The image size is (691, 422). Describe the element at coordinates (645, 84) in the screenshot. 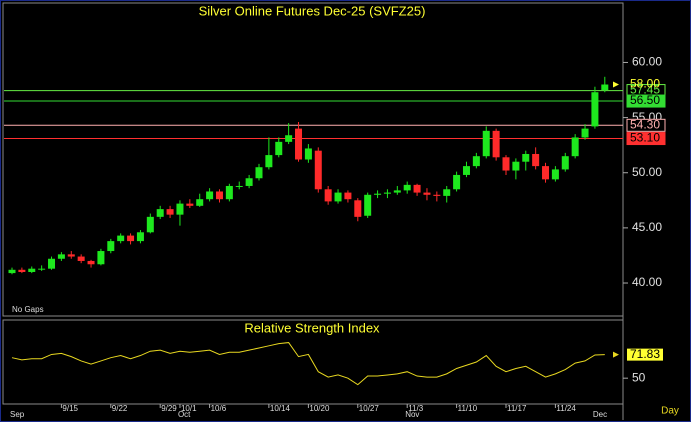

I see `last-label: 58.00` at that location.